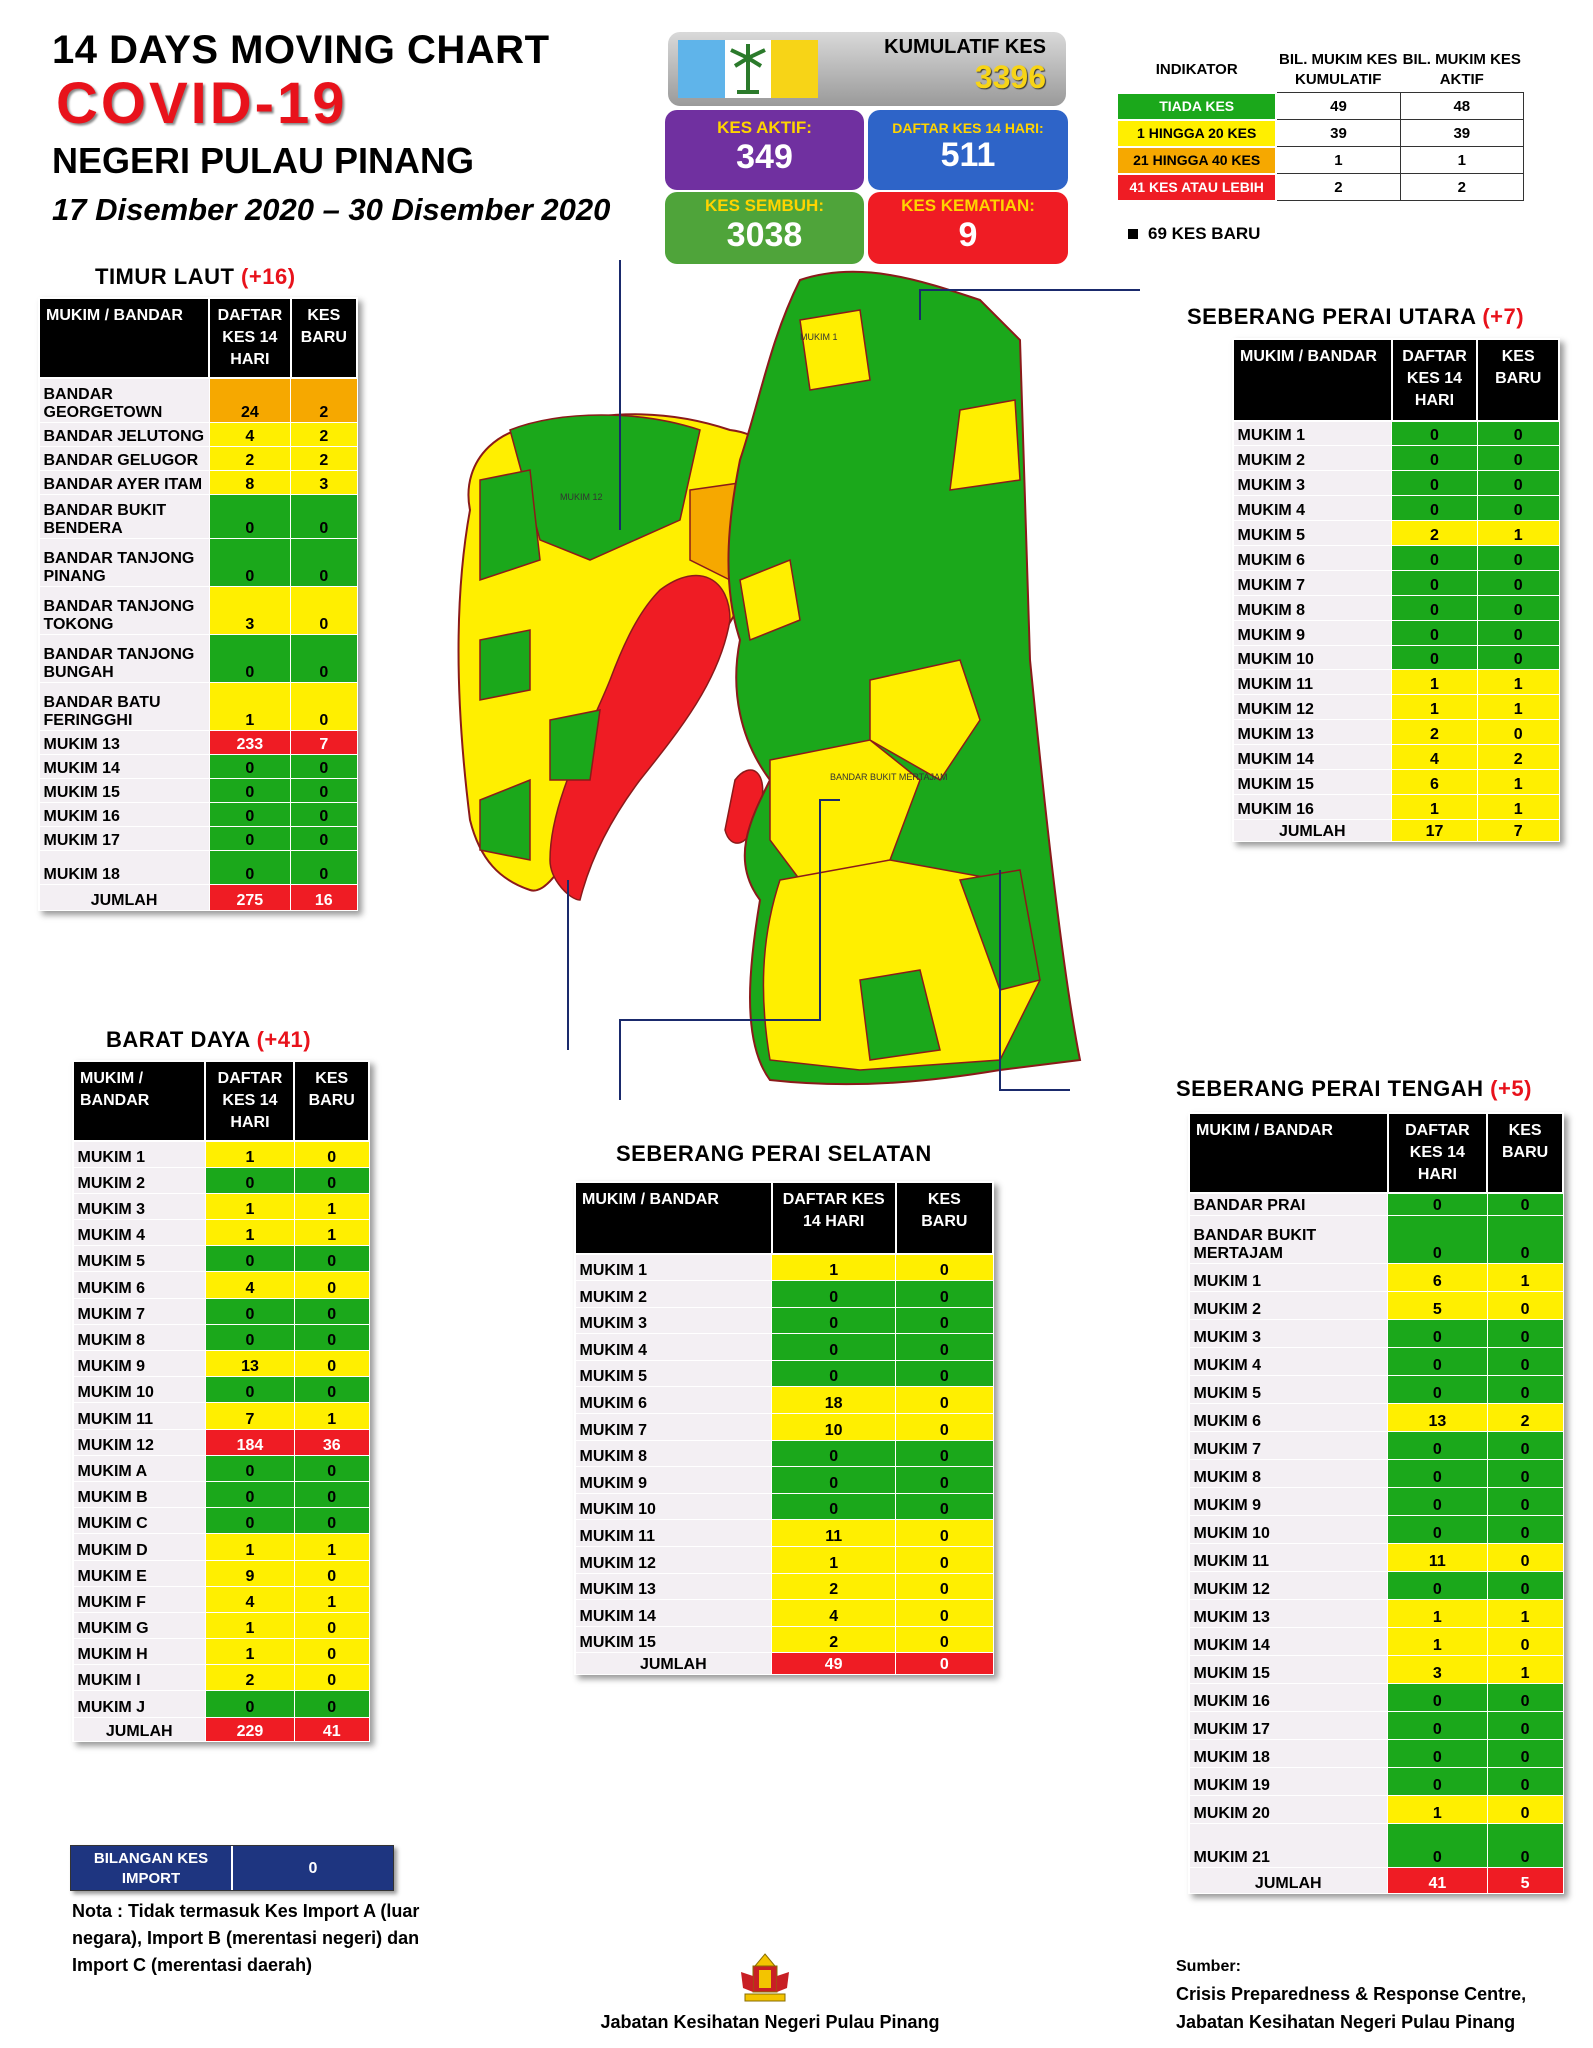  What do you see at coordinates (1288, 1361) in the screenshot?
I see `row-name: MUKIM 4` at bounding box center [1288, 1361].